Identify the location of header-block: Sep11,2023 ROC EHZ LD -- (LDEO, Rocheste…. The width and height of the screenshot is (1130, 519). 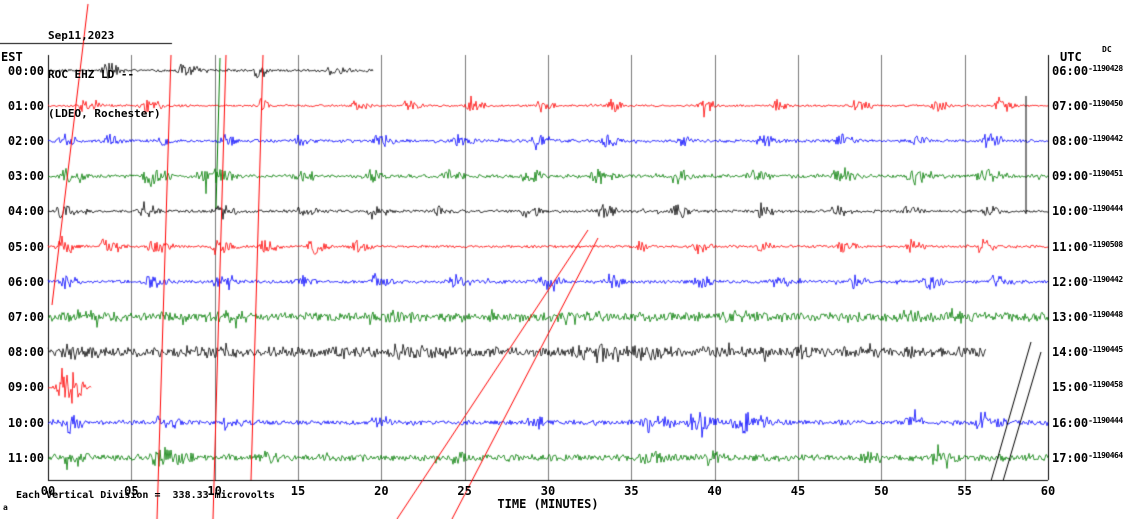
(104, 74).